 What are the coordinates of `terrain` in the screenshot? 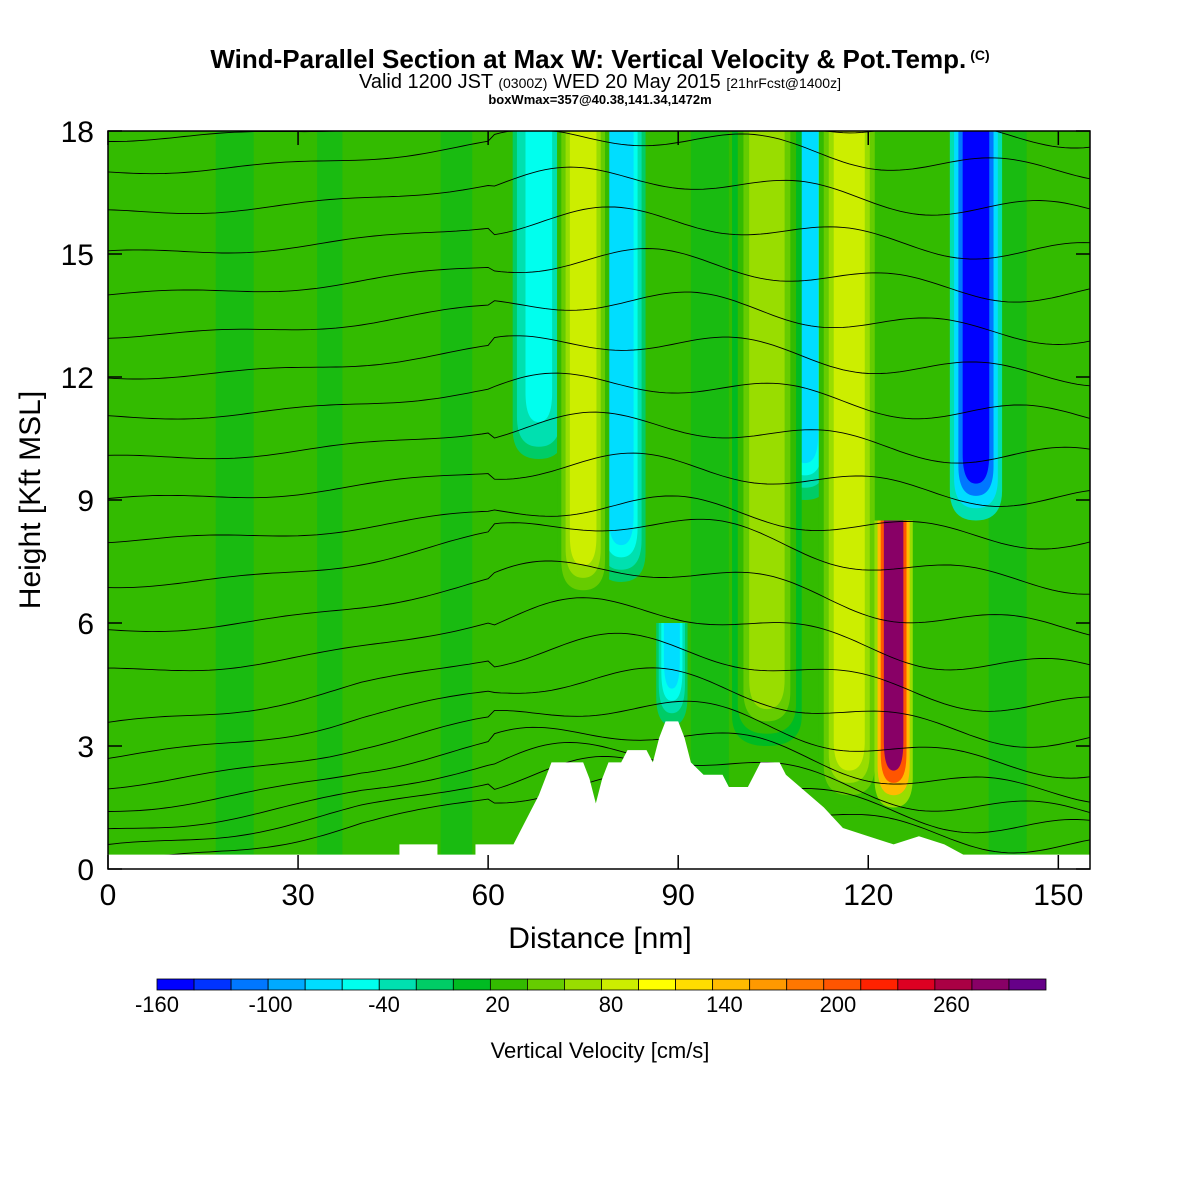 It's located at (599, 795).